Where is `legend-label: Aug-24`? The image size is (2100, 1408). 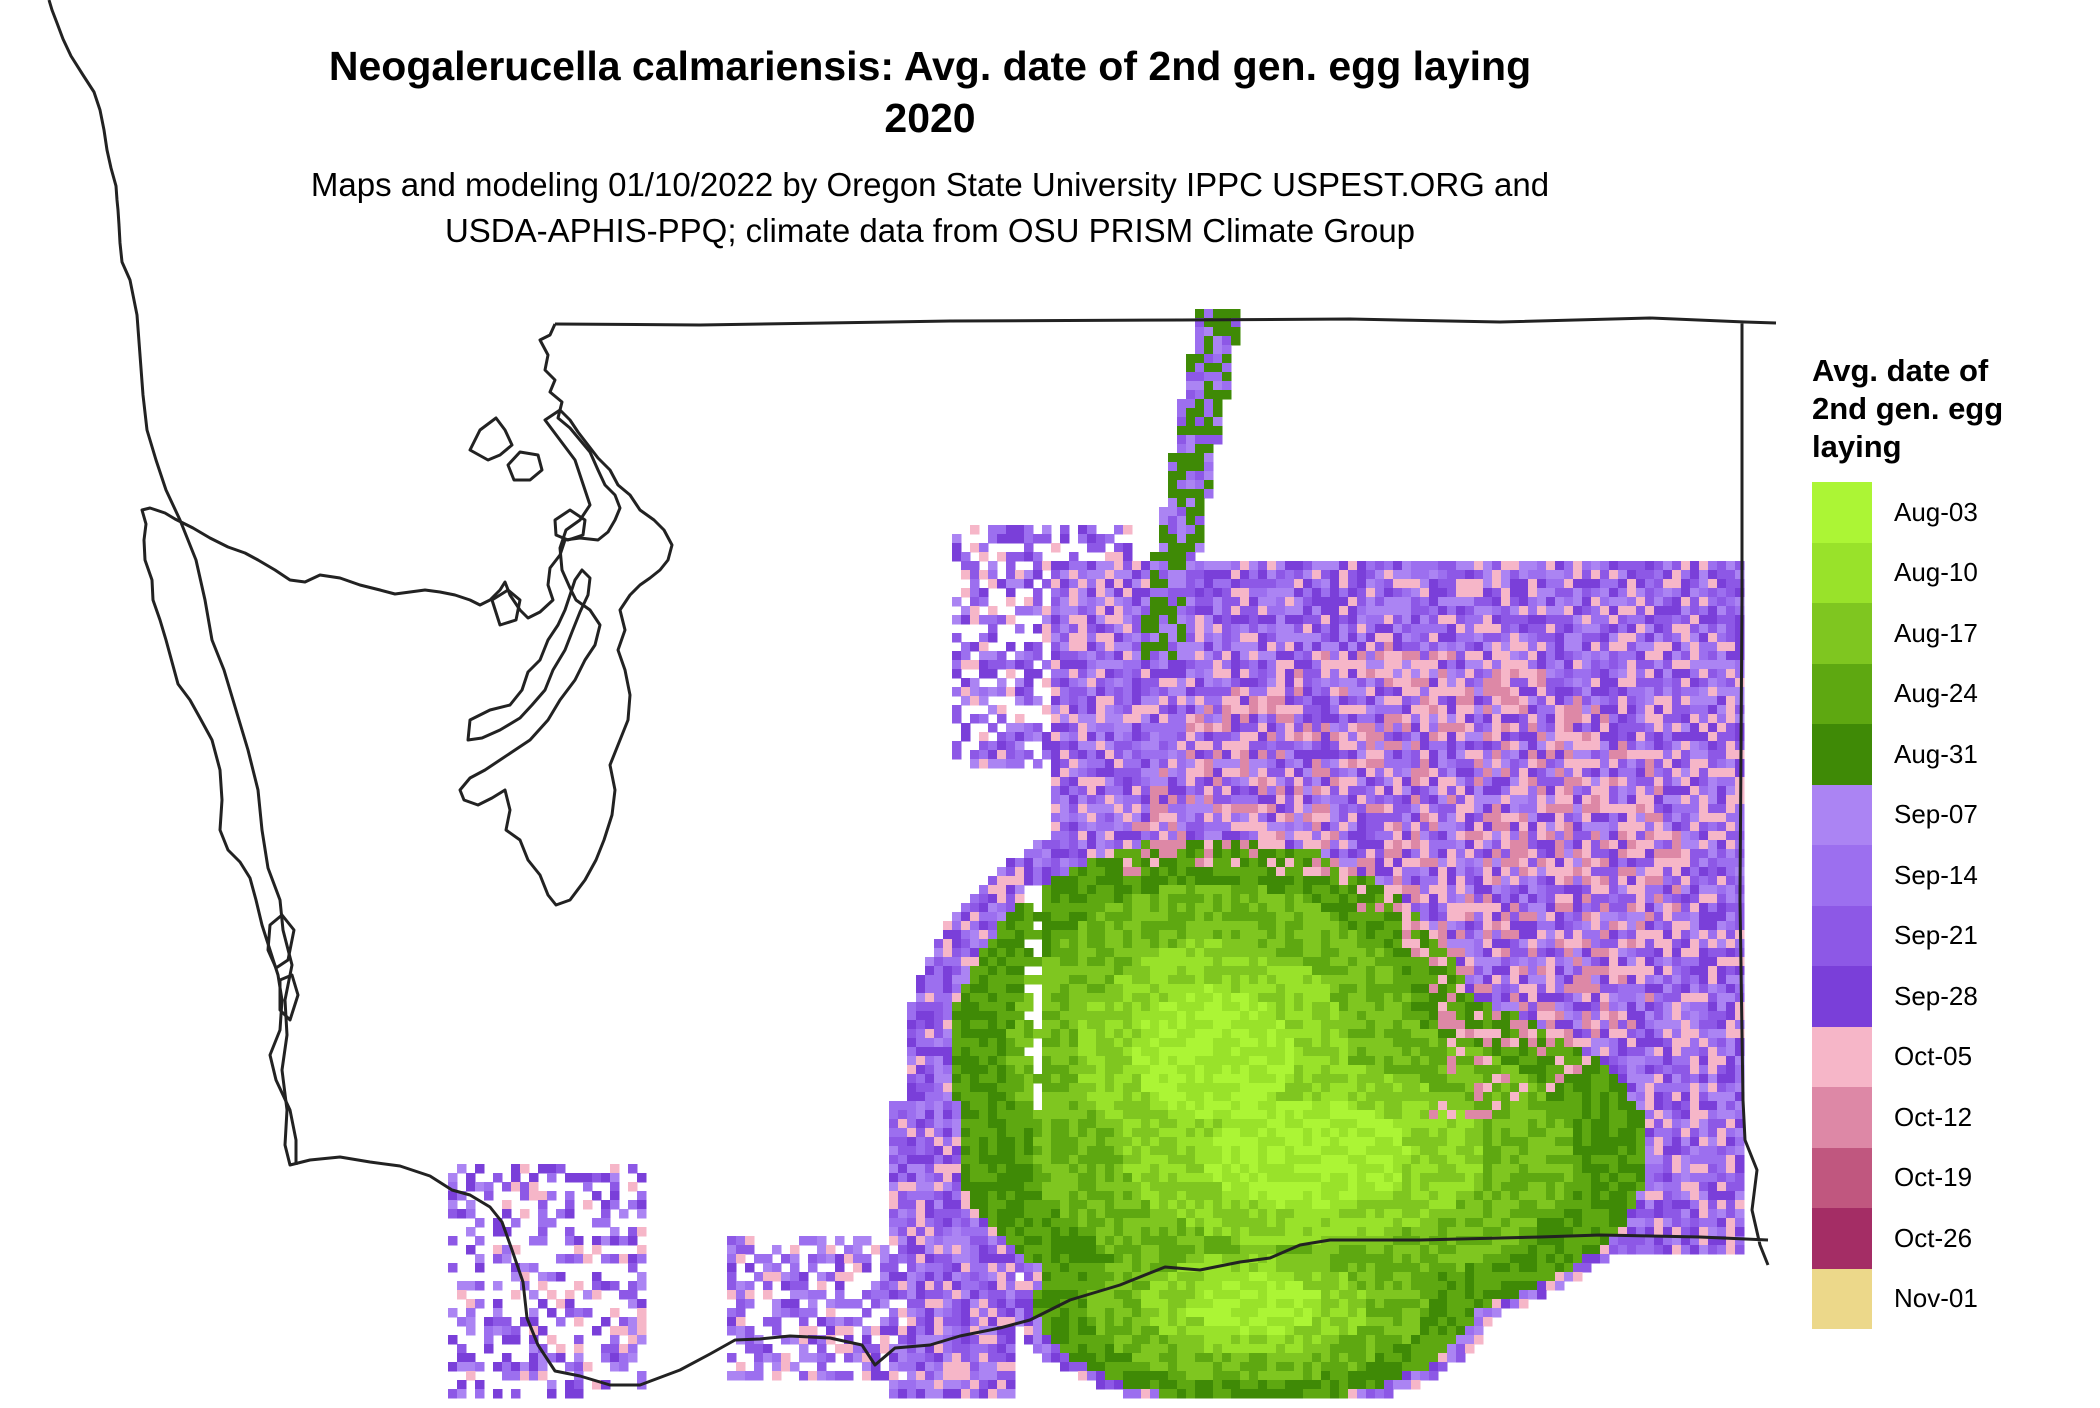
legend-label: Aug-24 is located at coordinates (1936, 693).